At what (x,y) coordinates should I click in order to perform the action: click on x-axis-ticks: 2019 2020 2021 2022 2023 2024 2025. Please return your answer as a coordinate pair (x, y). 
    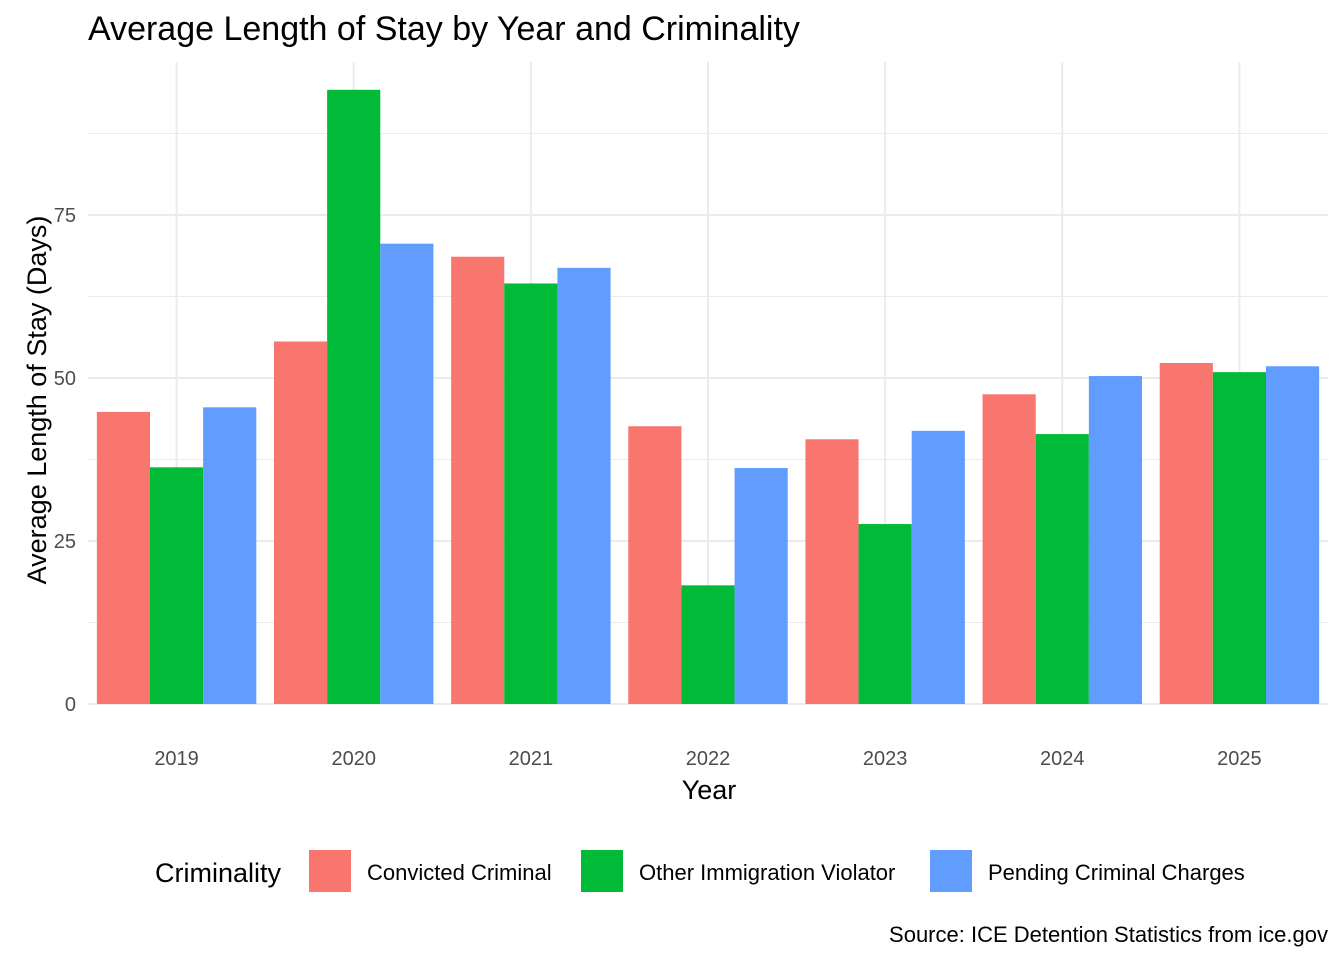
    Looking at the image, I should click on (707, 759).